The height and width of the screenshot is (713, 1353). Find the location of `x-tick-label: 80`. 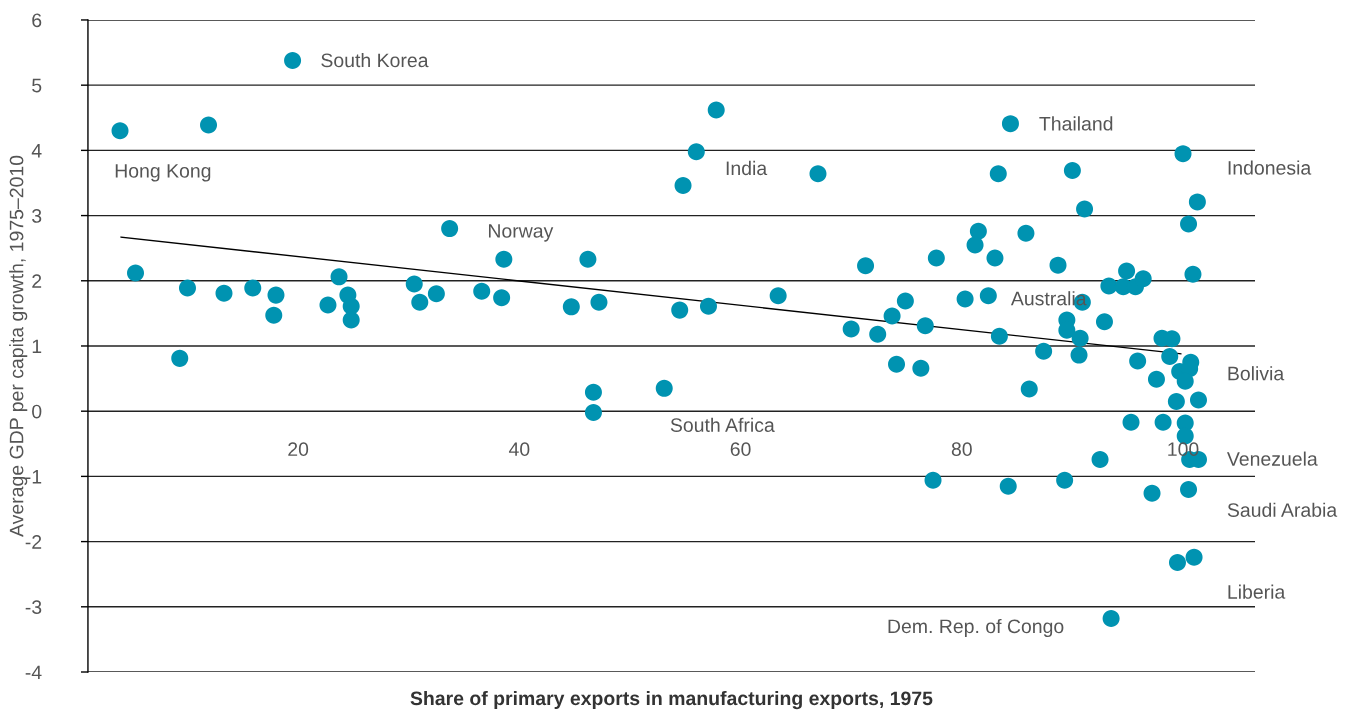

x-tick-label: 80 is located at coordinates (961, 449).